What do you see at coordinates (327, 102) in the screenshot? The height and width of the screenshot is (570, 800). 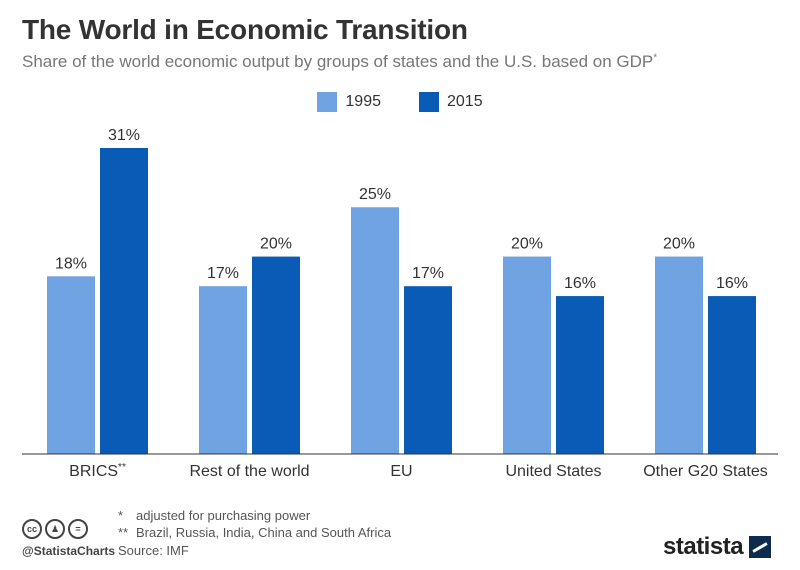 I see `legend-swatch-1995` at bounding box center [327, 102].